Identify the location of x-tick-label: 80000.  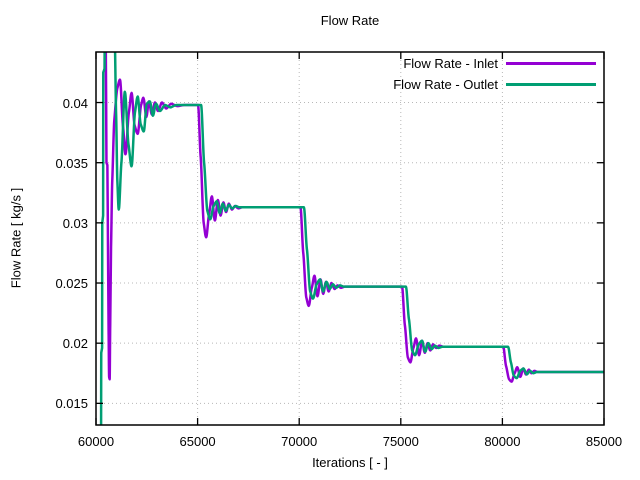
(502, 441).